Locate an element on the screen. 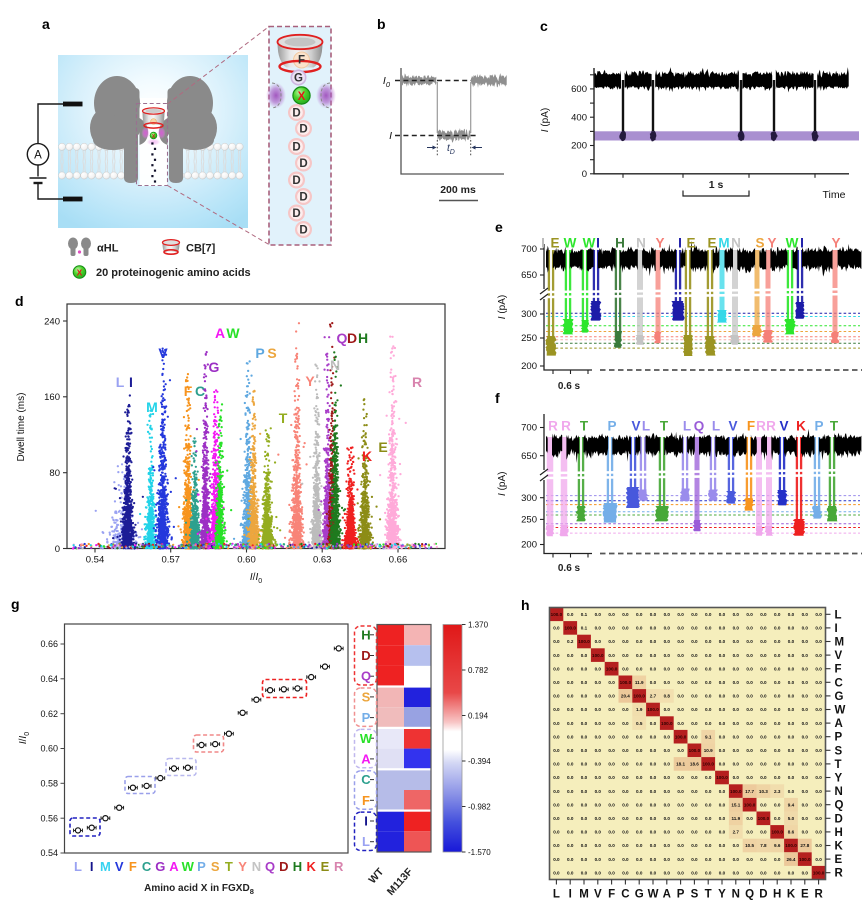 This screenshot has height=912, width=865. svg-text: g is located at coordinates (15, 604).